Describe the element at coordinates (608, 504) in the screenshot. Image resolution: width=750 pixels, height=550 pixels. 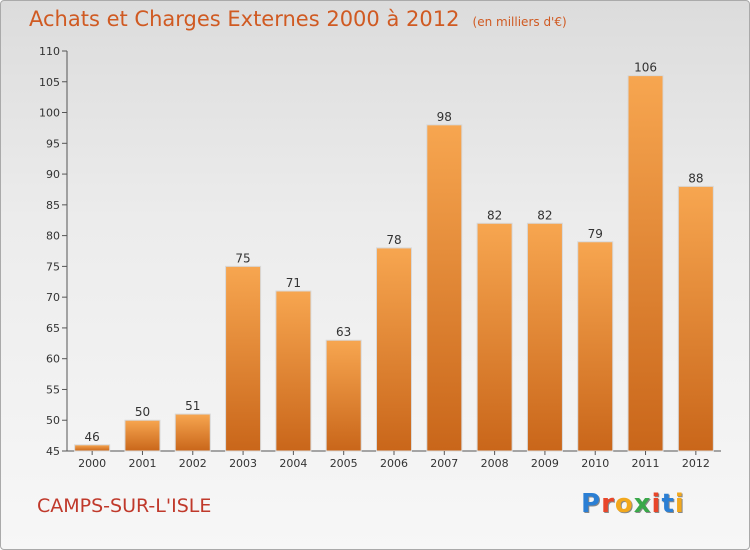
I see `logo-letter: r` at that location.